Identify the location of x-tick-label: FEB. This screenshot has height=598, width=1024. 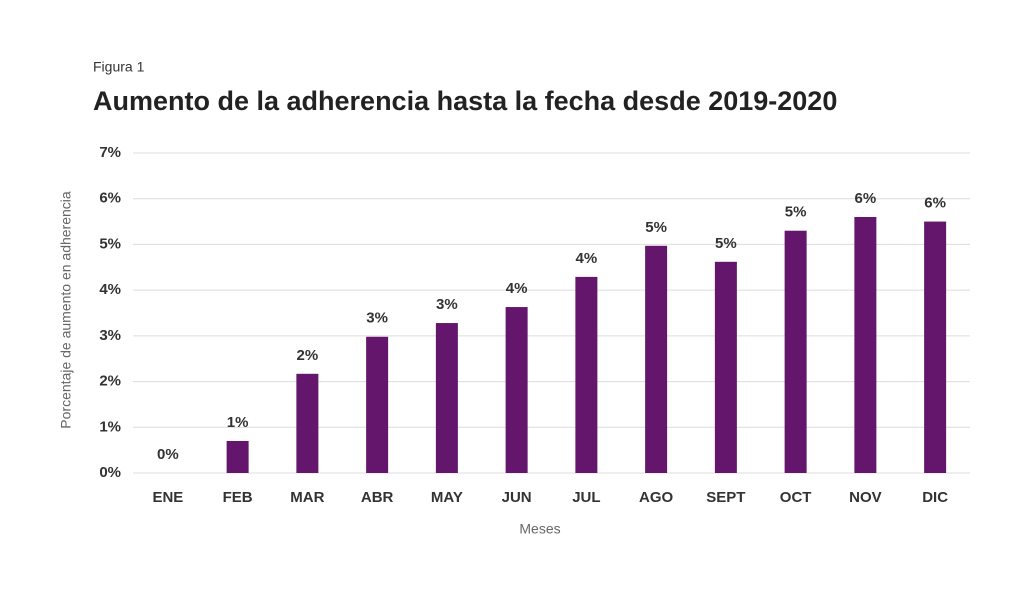
(238, 497).